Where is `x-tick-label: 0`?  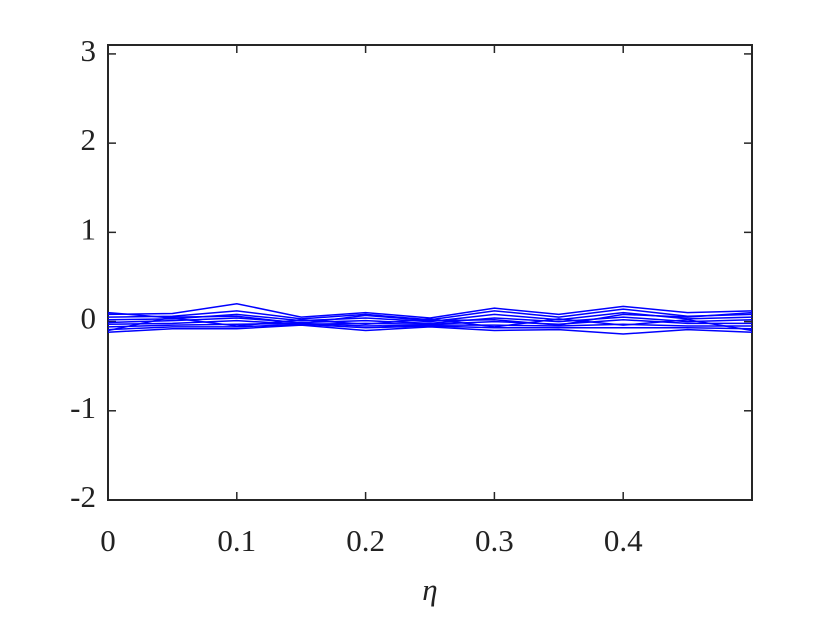
x-tick-label: 0 is located at coordinates (108, 540).